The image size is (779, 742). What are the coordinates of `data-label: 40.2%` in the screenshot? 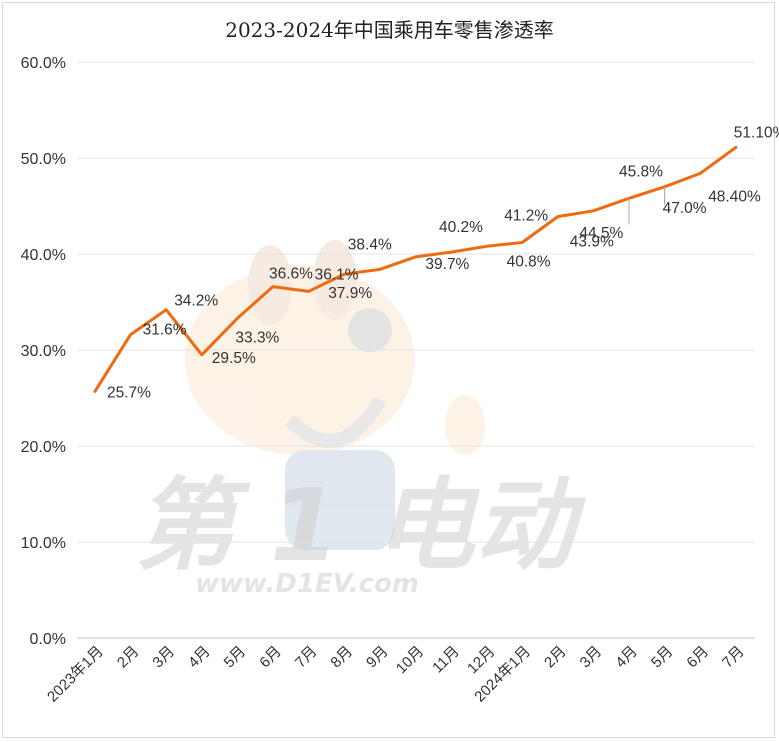 It's located at (461, 227).